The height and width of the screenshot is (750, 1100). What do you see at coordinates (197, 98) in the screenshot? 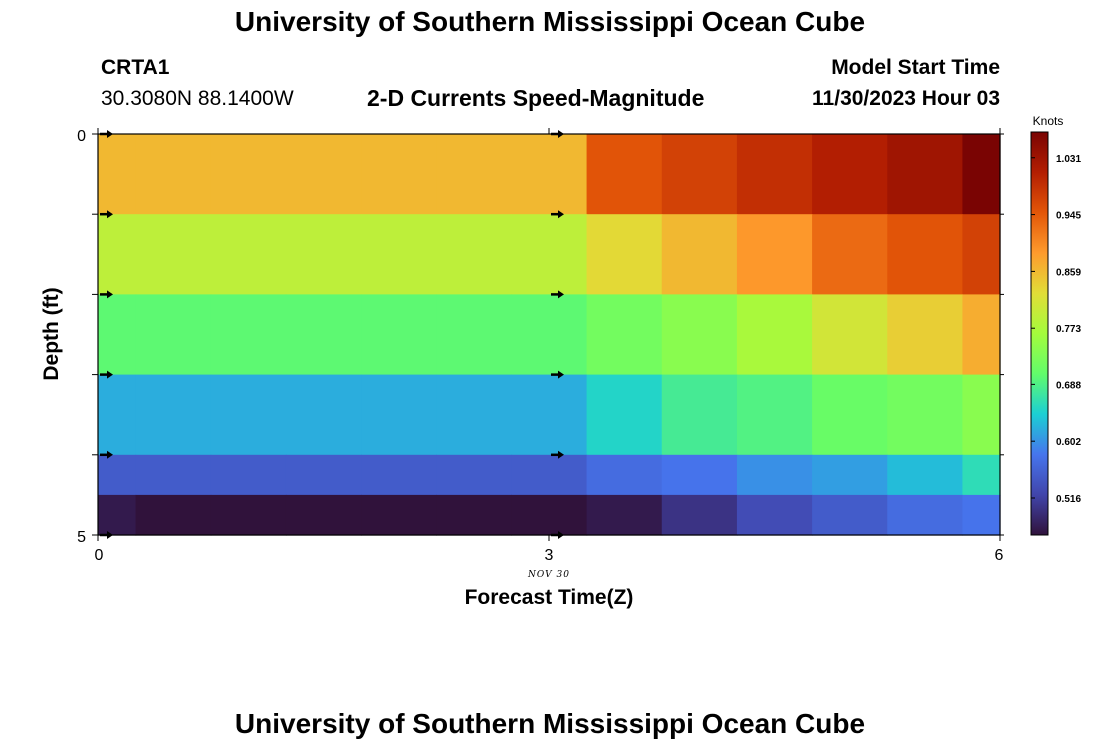
I see `station-coordinates: 30.3080N 88.1400W` at bounding box center [197, 98].